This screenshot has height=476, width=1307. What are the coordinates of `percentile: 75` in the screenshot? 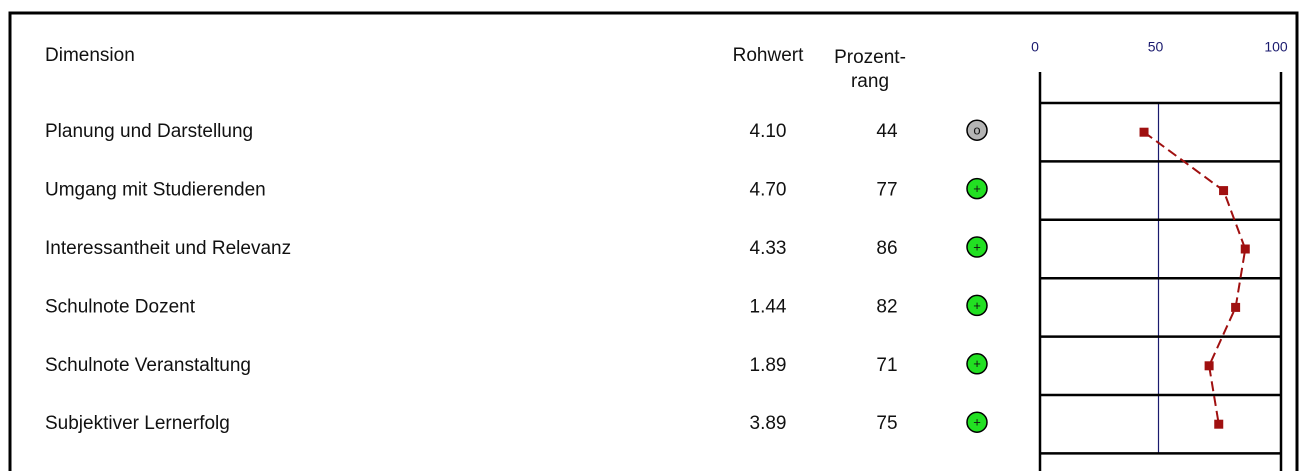 It's located at (886, 423).